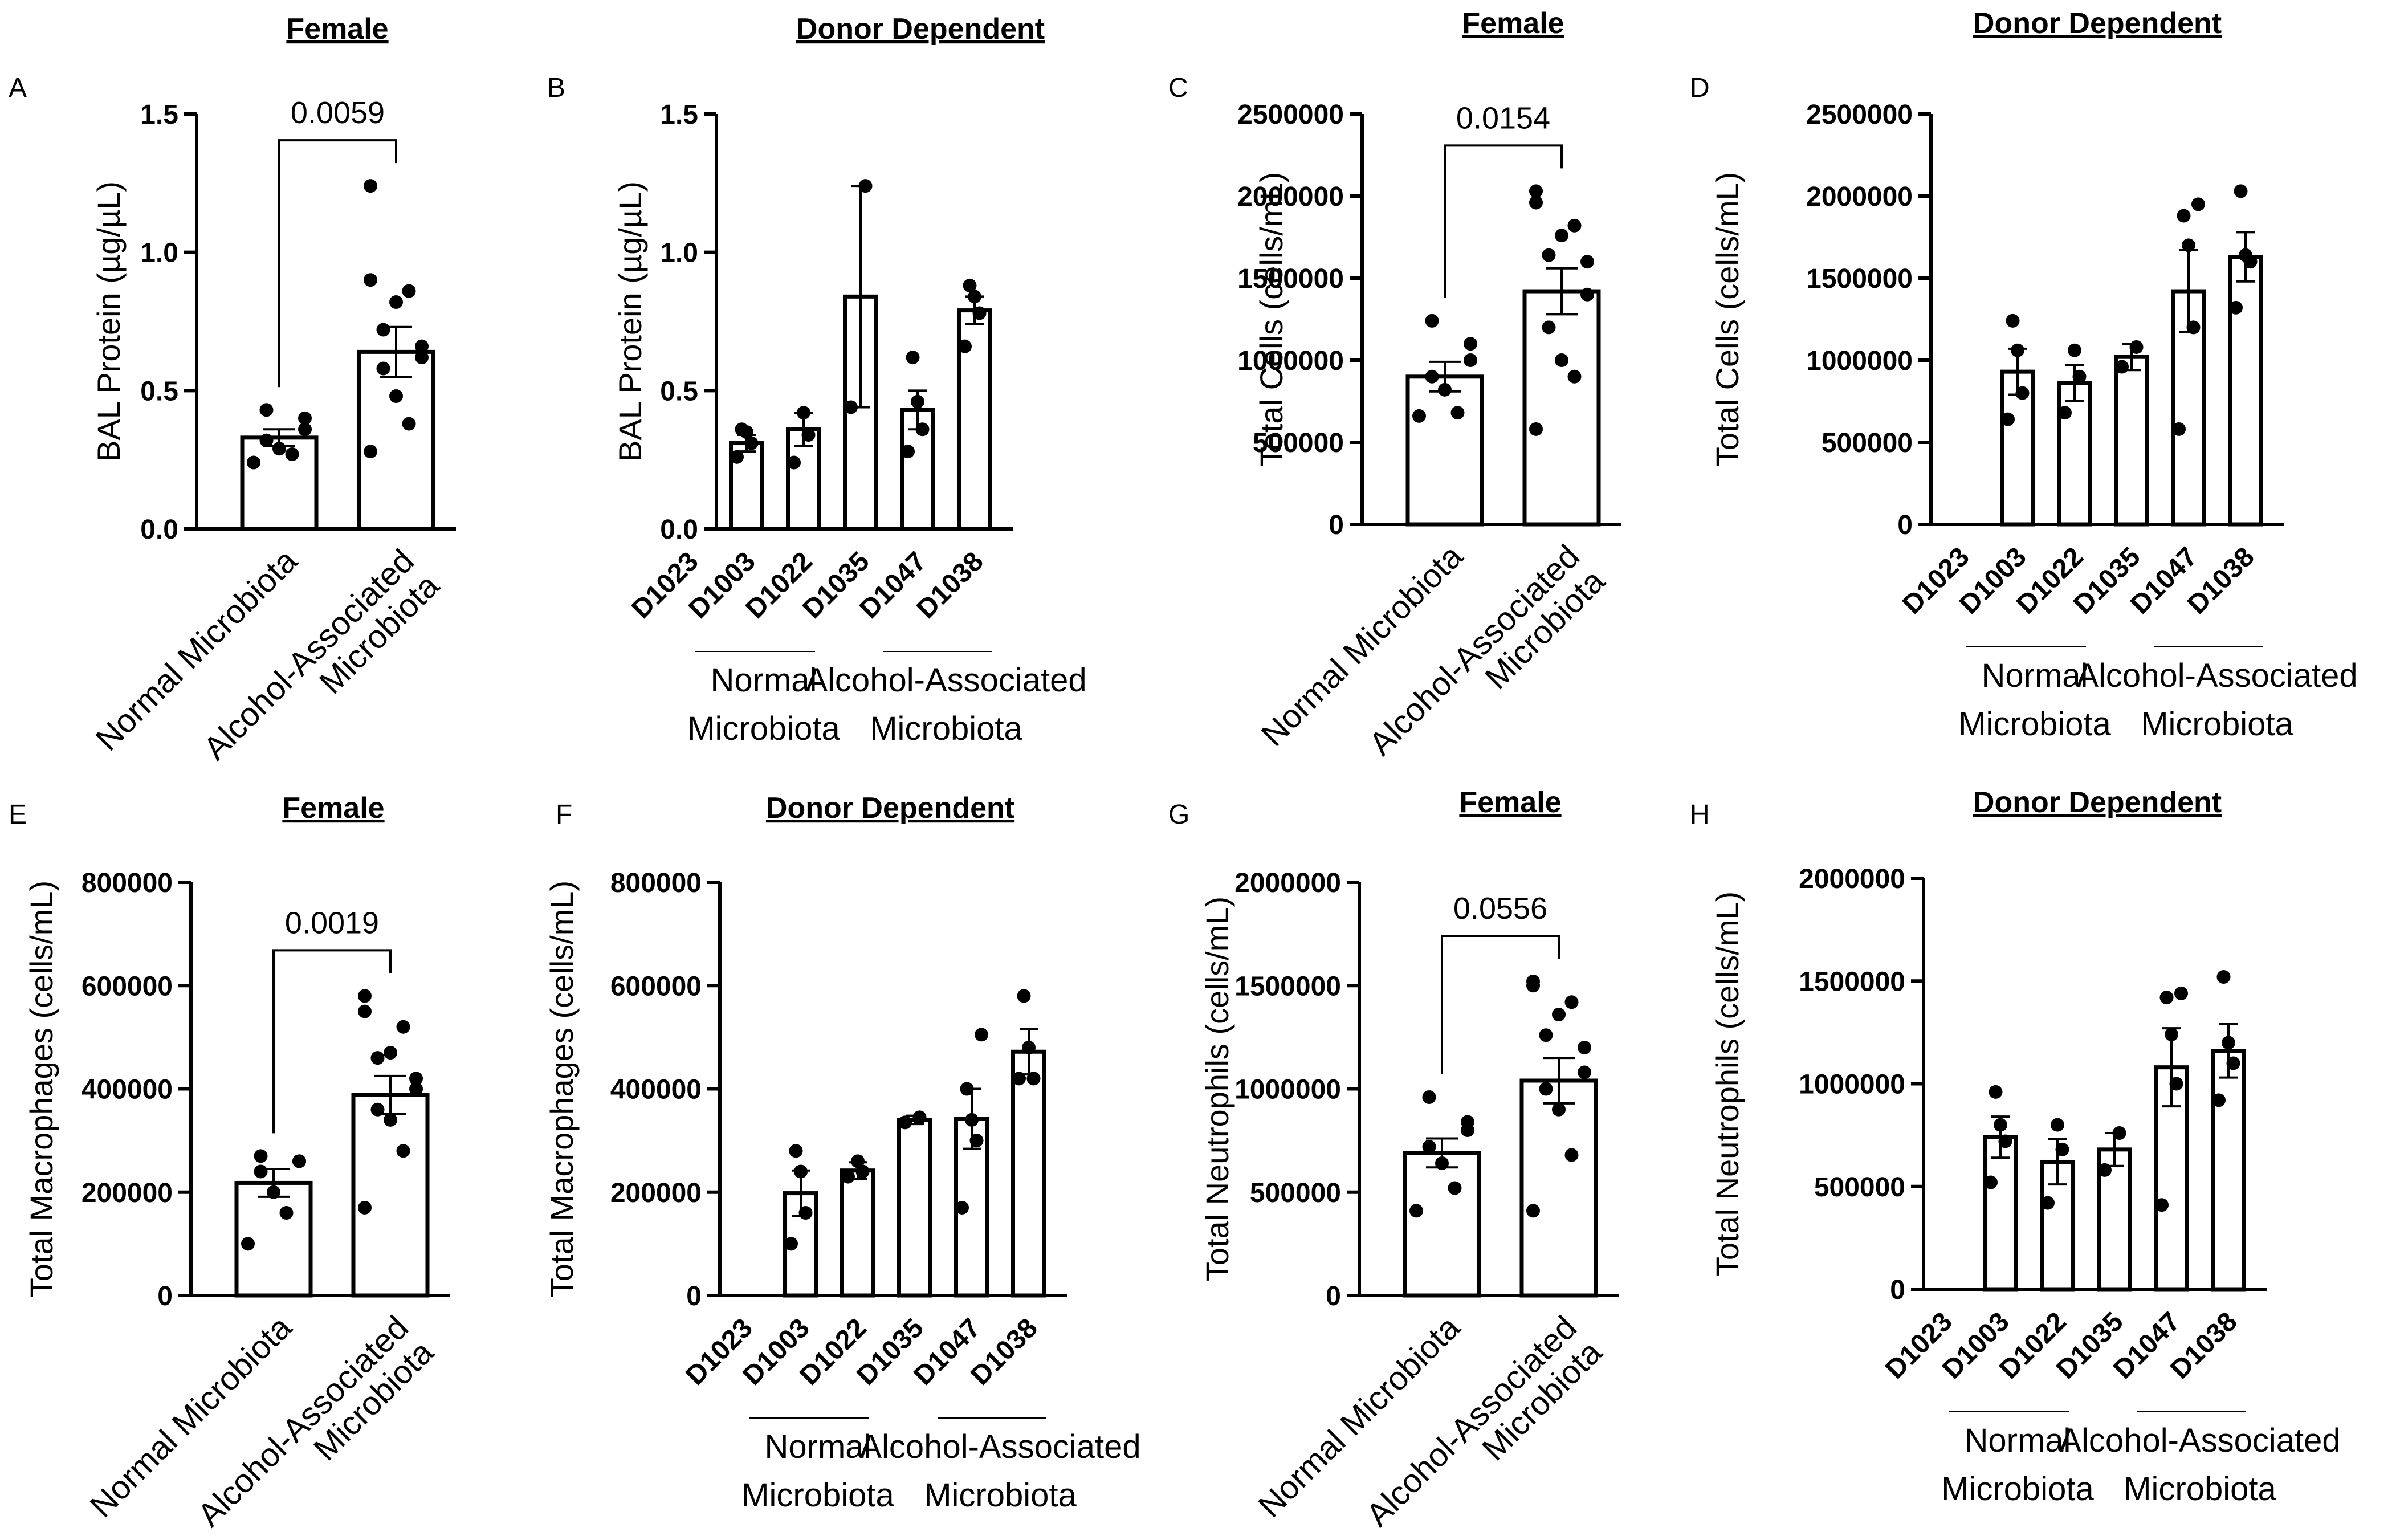 This screenshot has height=1540, width=2400. What do you see at coordinates (308, 655) in the screenshot?
I see `panel-a-category-label: Alcohol-Associated` at bounding box center [308, 655].